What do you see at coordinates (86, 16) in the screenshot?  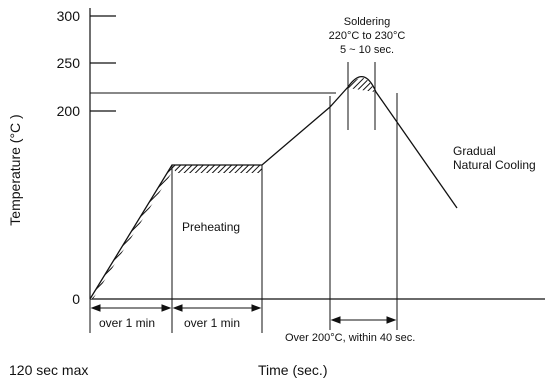 I see `y-tick-300: 300` at bounding box center [86, 16].